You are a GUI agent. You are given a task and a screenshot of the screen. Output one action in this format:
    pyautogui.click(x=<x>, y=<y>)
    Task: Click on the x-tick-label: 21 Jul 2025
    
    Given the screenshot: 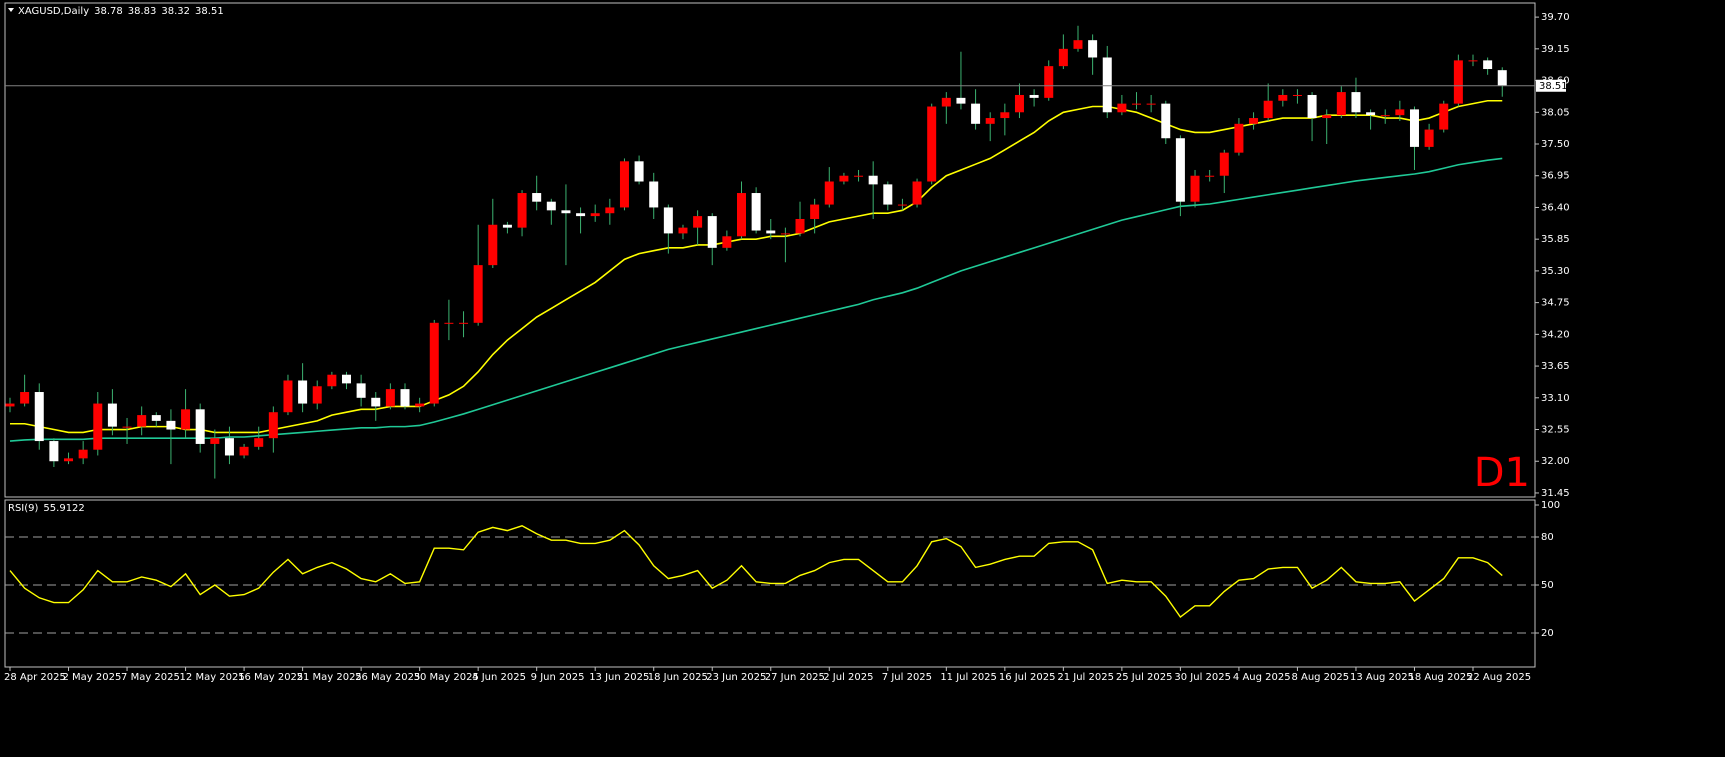 What is the action you would take?
    pyautogui.click(x=1085, y=677)
    